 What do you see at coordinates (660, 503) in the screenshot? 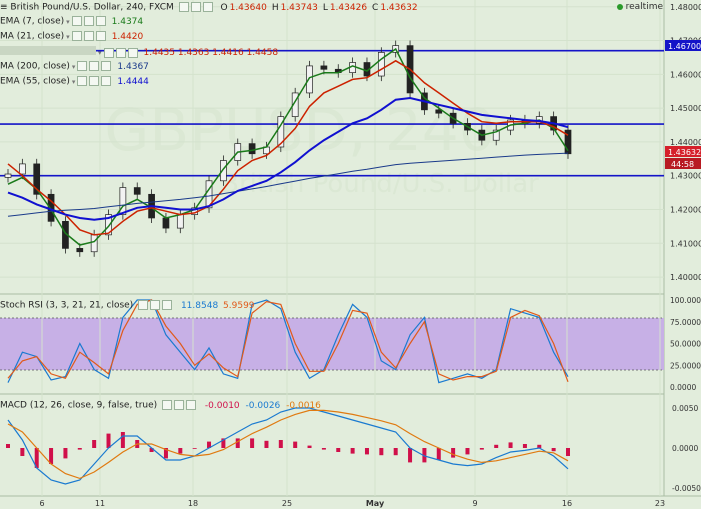
I see `time-tick-label: 23` at bounding box center [660, 503].